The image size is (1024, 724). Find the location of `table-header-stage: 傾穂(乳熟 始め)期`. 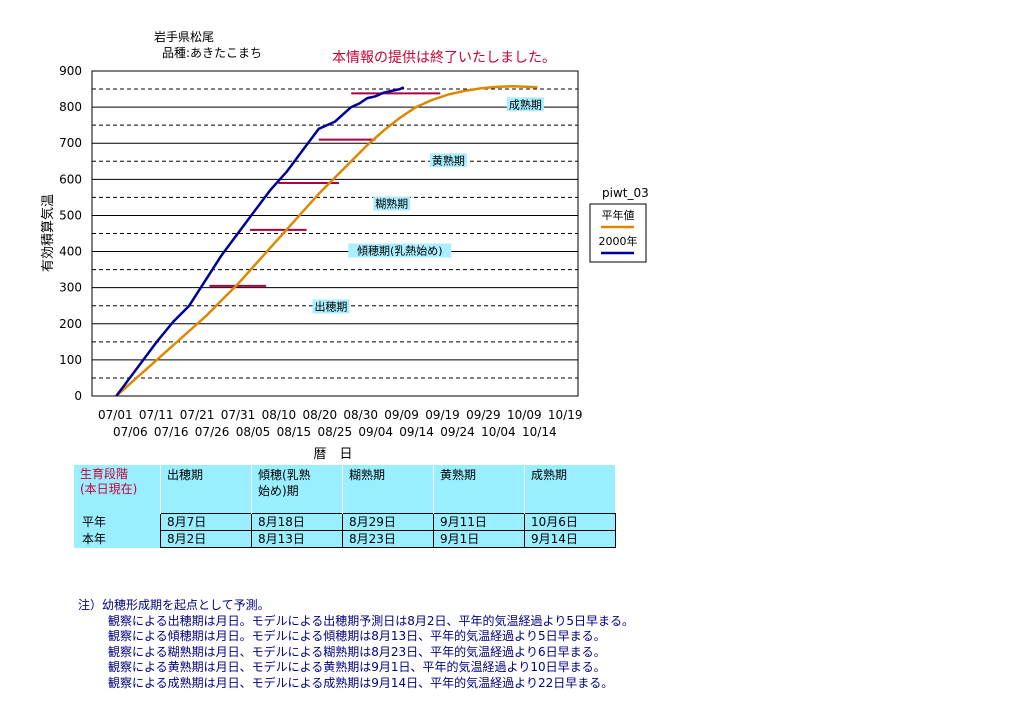

table-header-stage: 傾穂(乳熟 始め)期 is located at coordinates (297, 489).